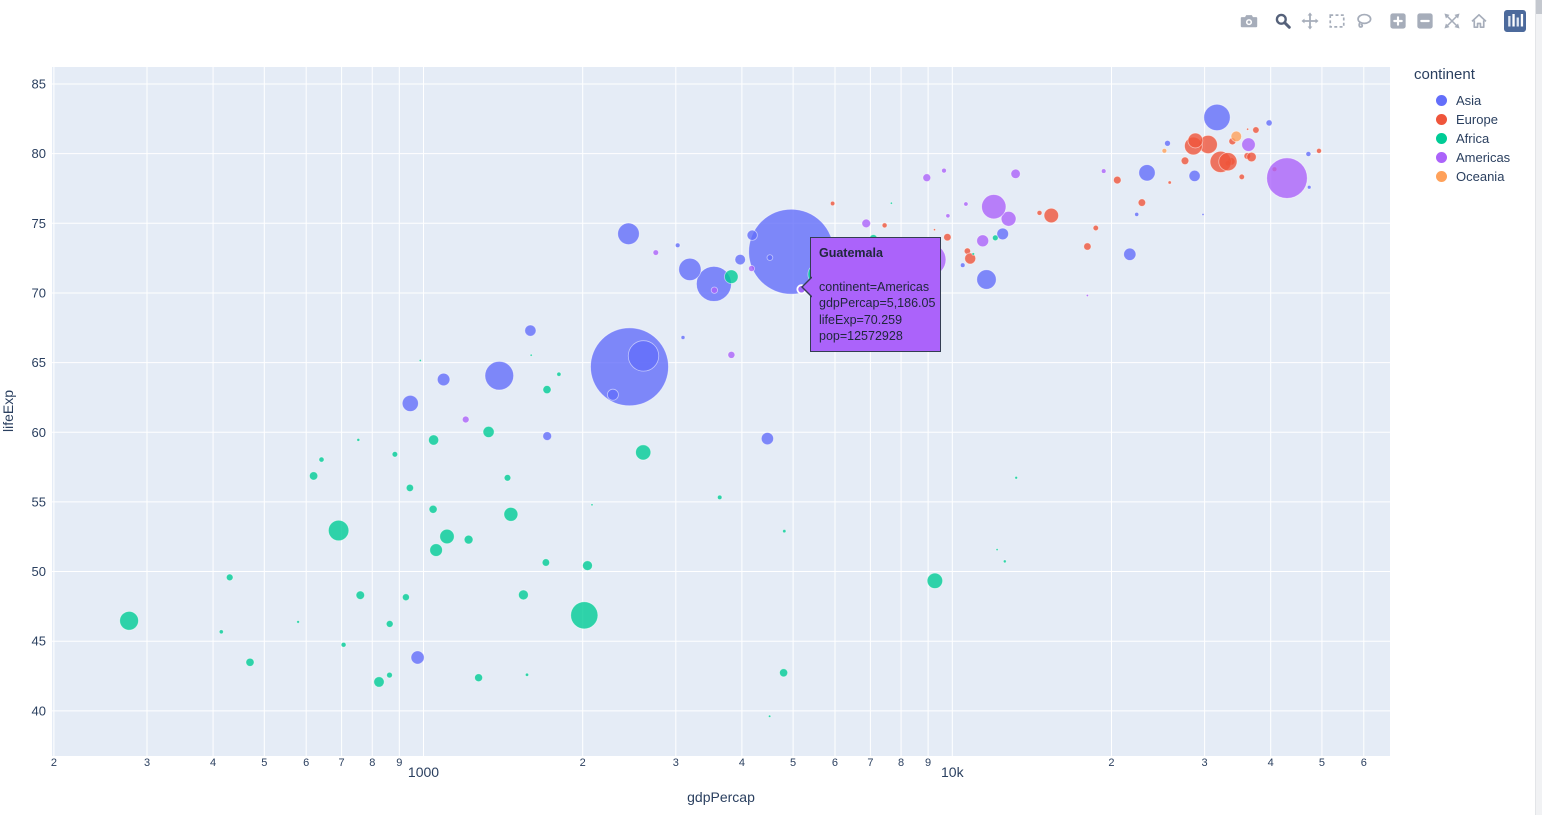  Describe the element at coordinates (395, 454) in the screenshot. I see `bubble-togo` at that location.